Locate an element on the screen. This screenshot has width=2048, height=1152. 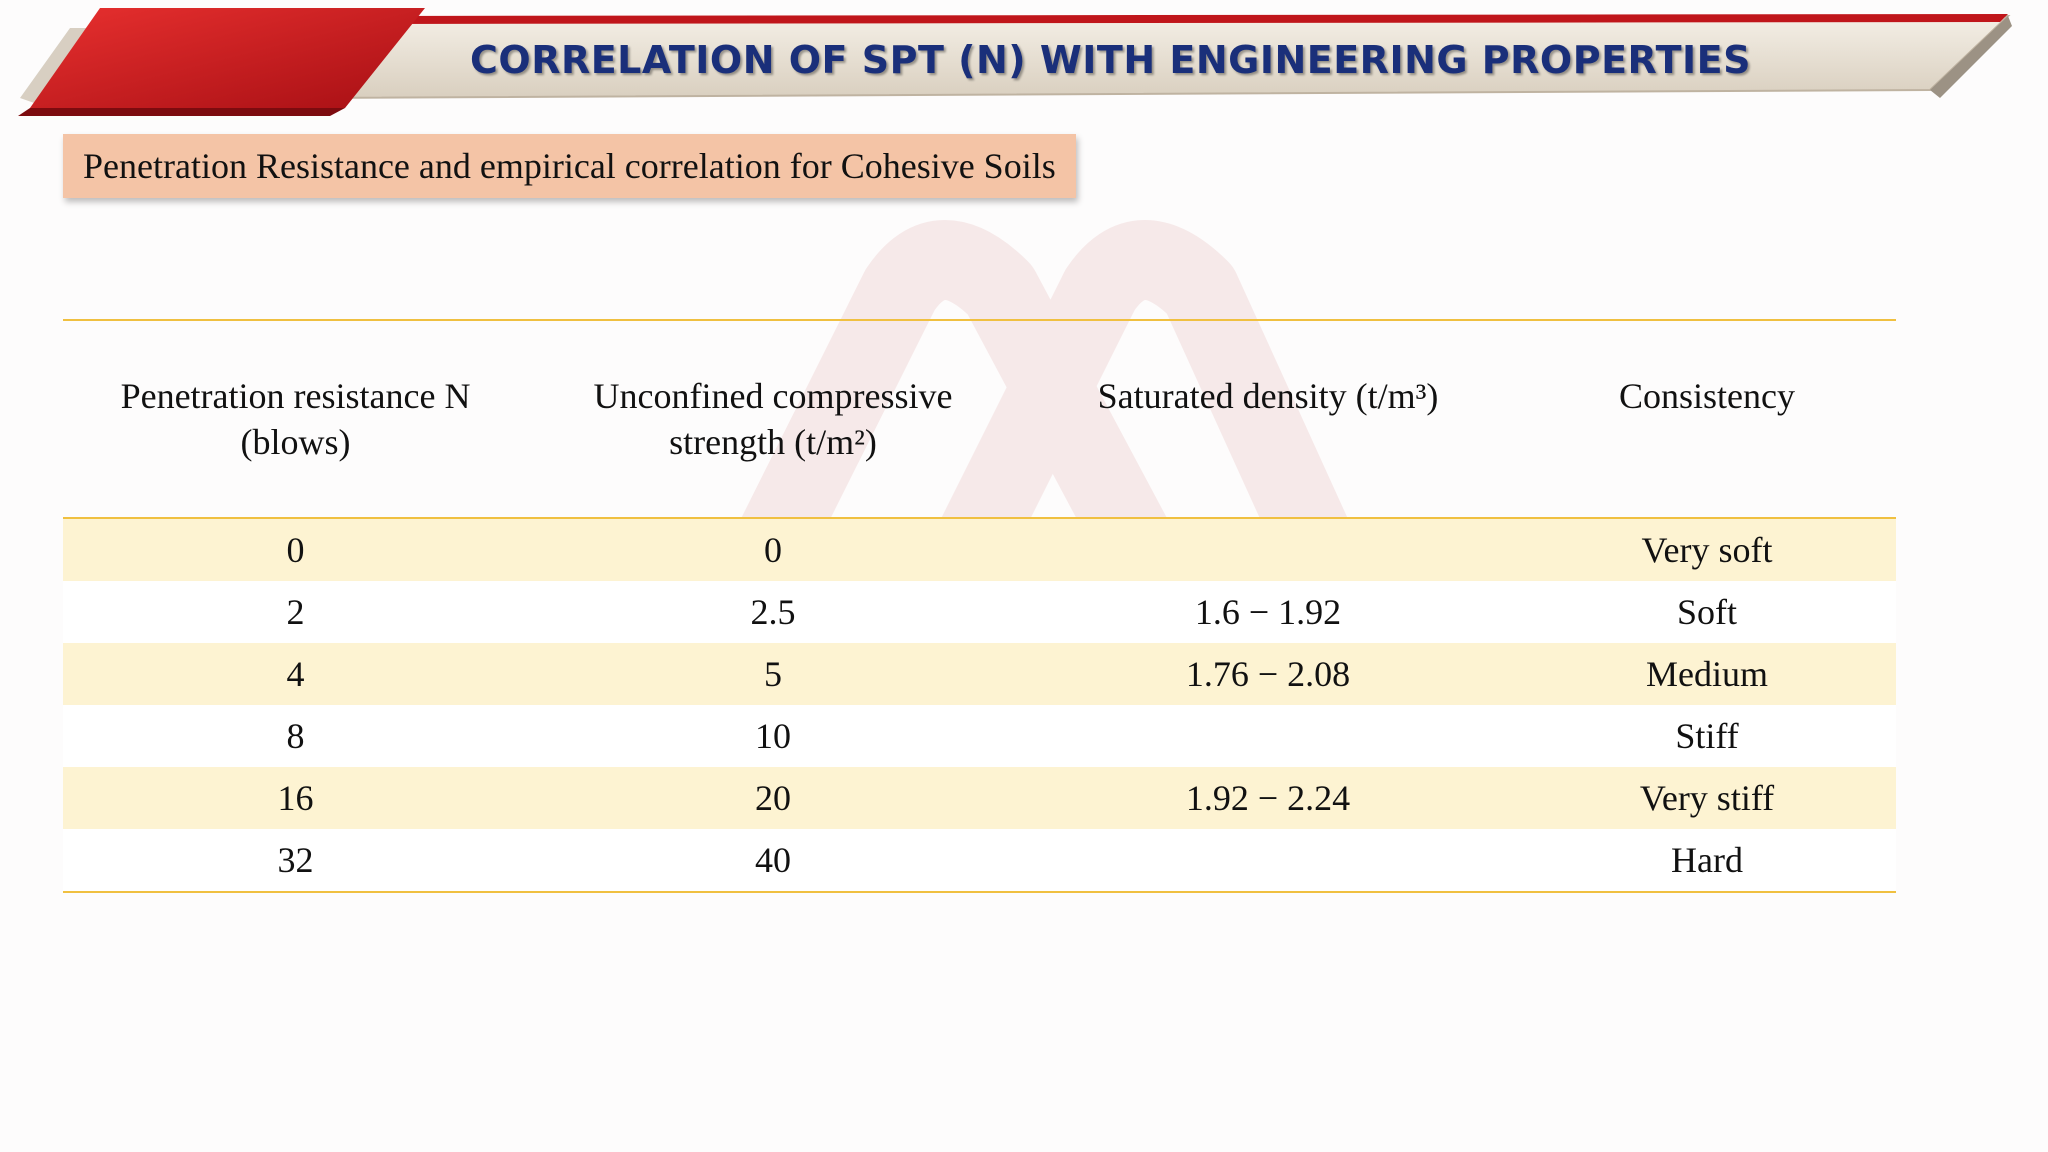
table-row: 8 10 Stiff is located at coordinates (979, 736).